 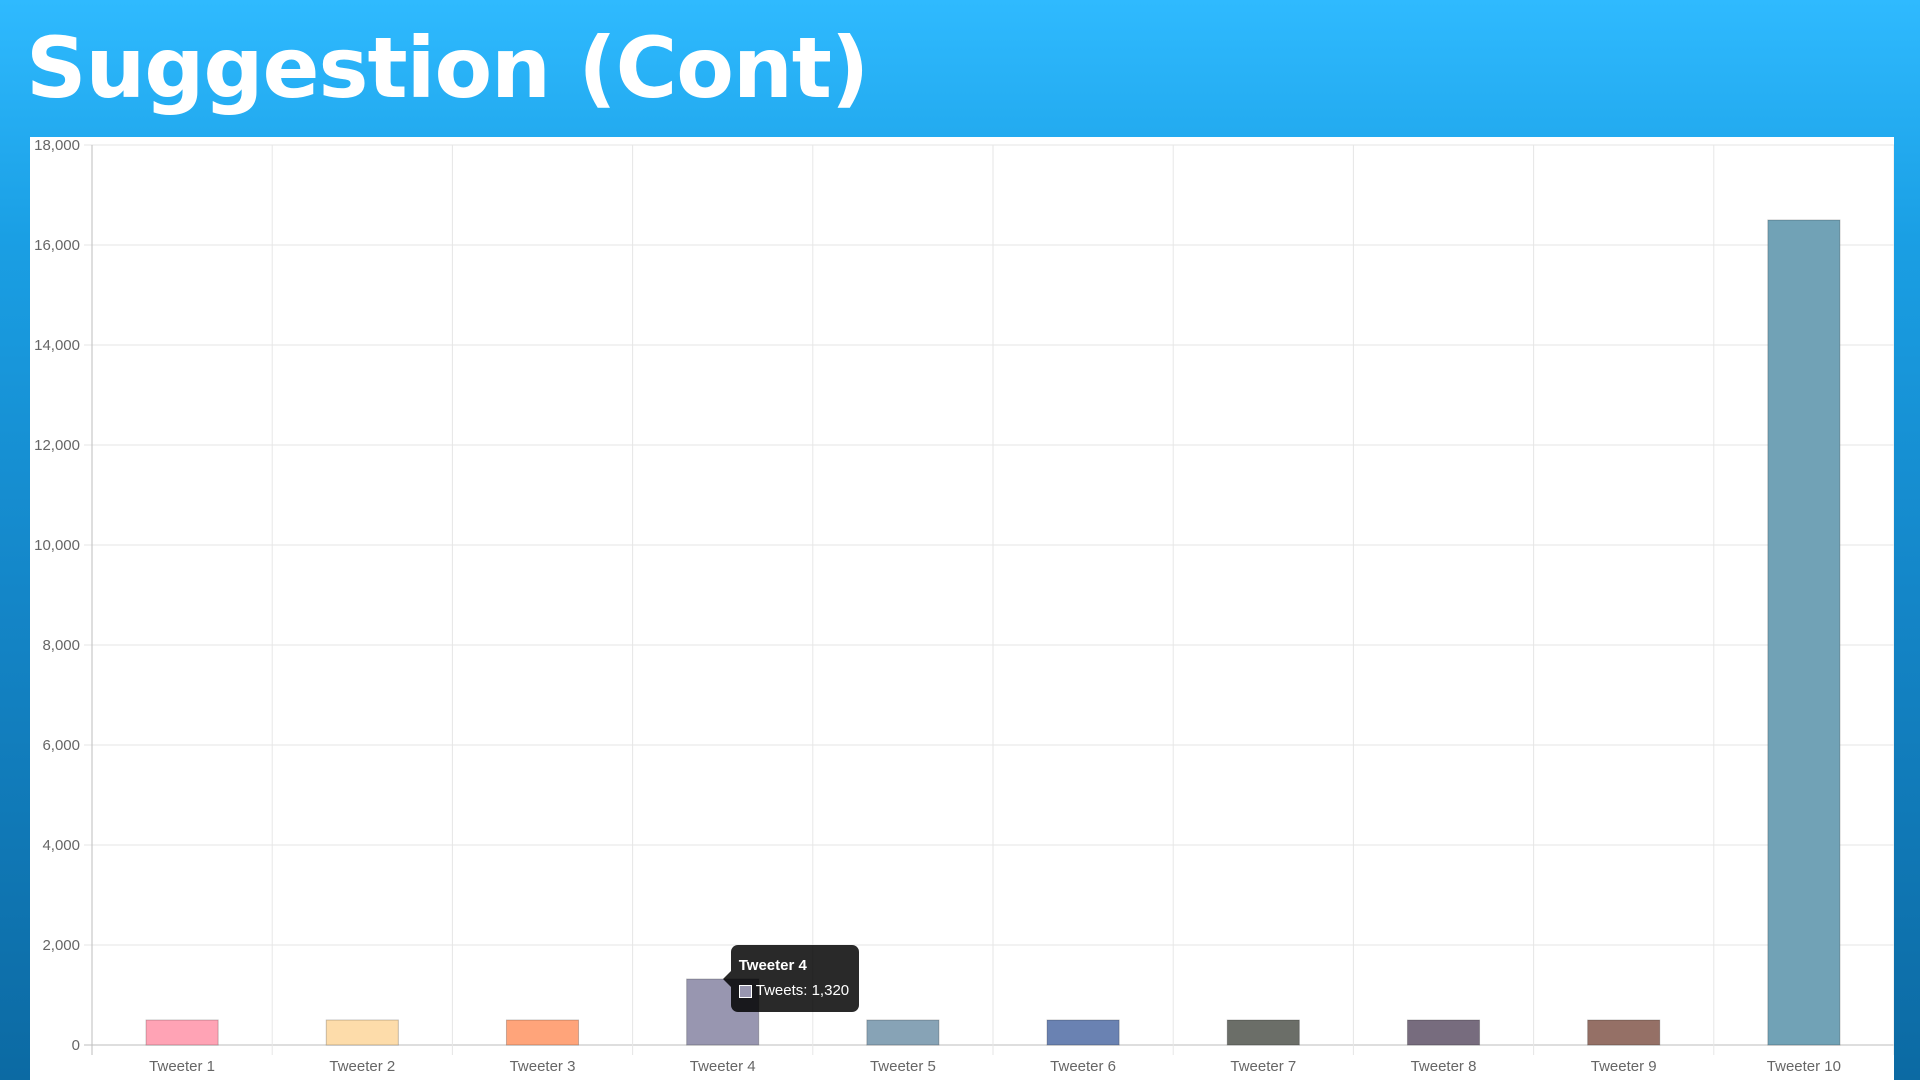 What do you see at coordinates (362, 1066) in the screenshot?
I see `x-tick-label: Tweeter 2` at bounding box center [362, 1066].